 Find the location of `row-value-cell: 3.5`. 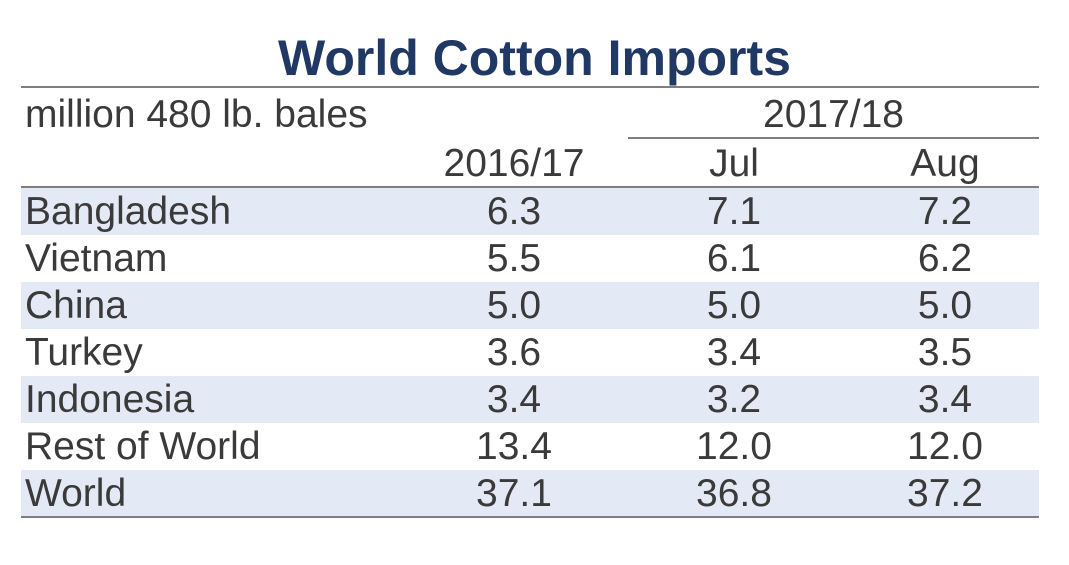

row-value-cell: 3.5 is located at coordinates (945, 352).